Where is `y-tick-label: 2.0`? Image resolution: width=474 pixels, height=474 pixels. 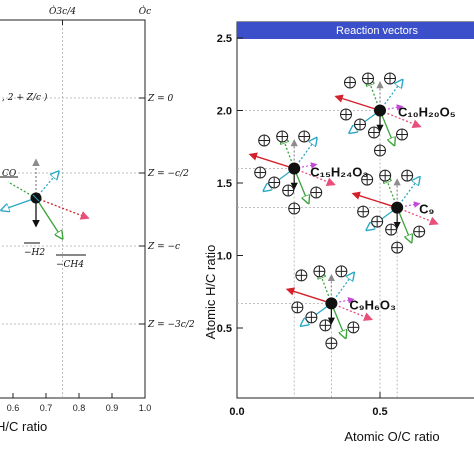
y-tick-label: 2.0 is located at coordinates (224, 112).